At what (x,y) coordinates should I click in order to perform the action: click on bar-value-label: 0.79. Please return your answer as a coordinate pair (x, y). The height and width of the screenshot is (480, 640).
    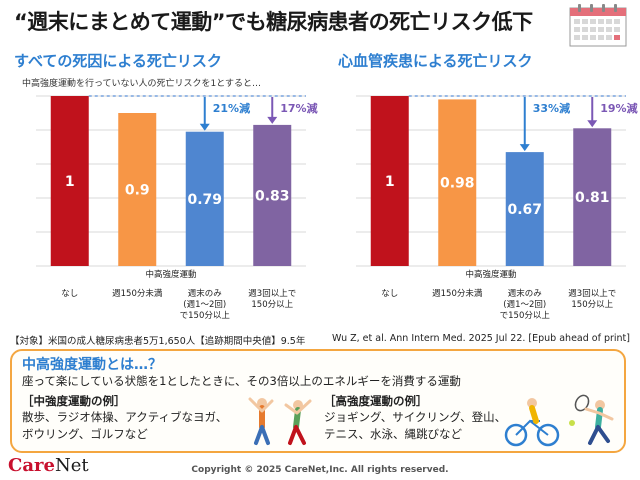
    Looking at the image, I should click on (204, 200).